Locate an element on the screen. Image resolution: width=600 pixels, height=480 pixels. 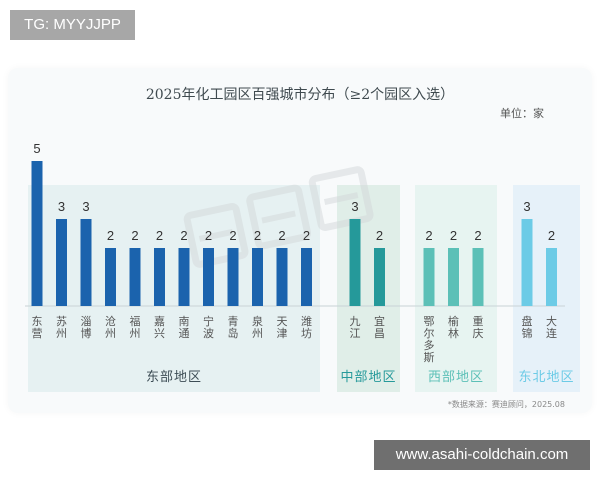
category-label: 盘 is located at coordinates (527, 321).